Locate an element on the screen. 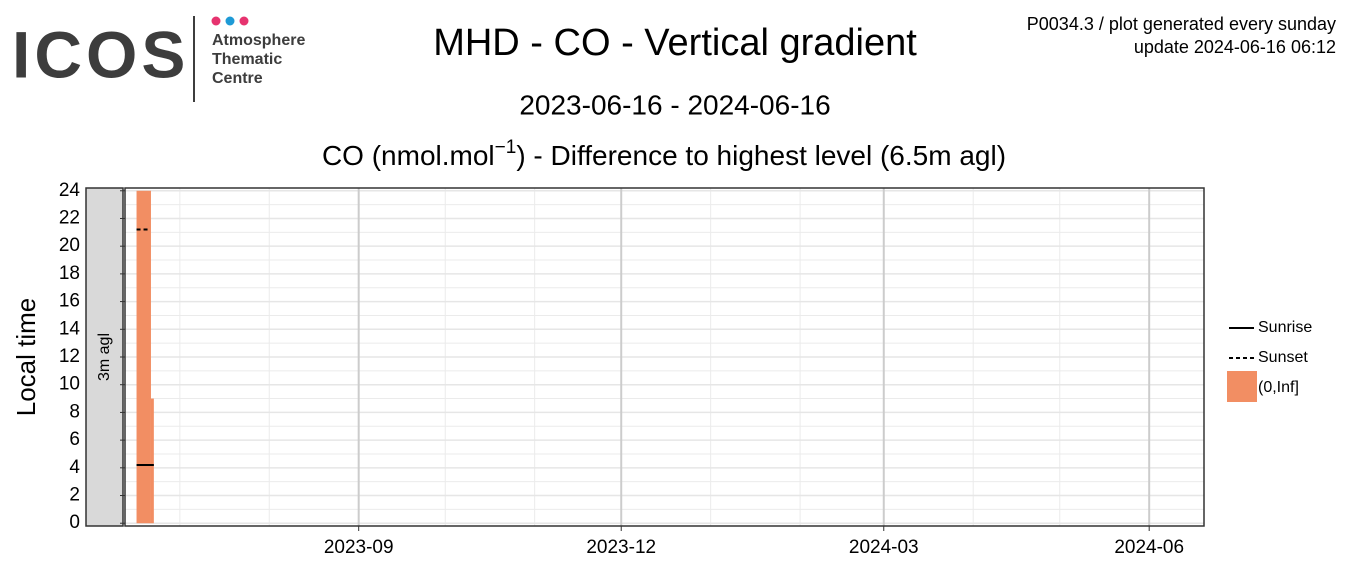  subtitle: 2023-06-16 - 2024-06-16 is located at coordinates (674, 104).